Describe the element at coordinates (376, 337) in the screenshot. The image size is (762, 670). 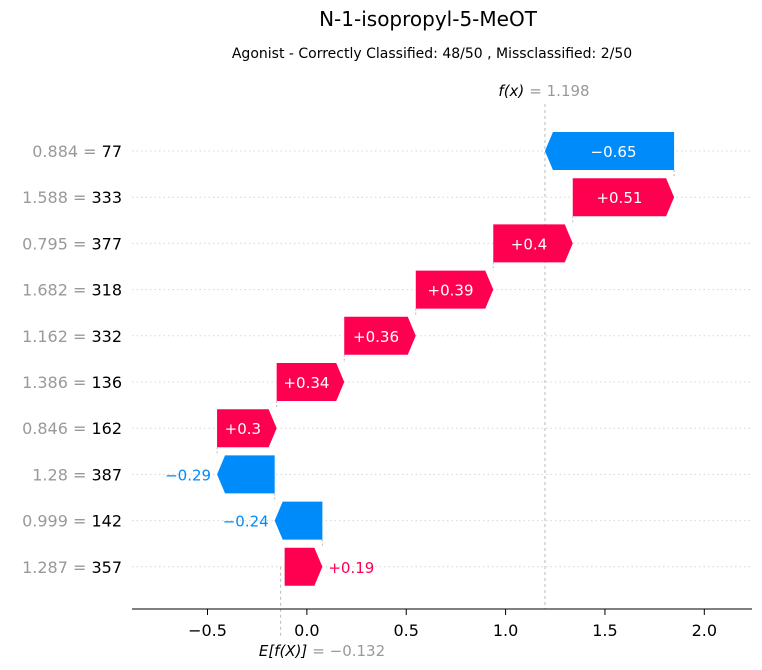
I see `bar-value-label: +0.36` at that location.